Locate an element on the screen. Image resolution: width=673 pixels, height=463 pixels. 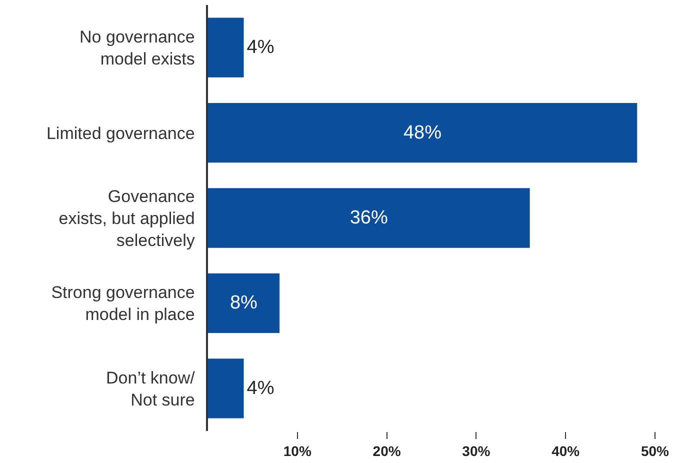
x-tick-label: 20% is located at coordinates (387, 450).